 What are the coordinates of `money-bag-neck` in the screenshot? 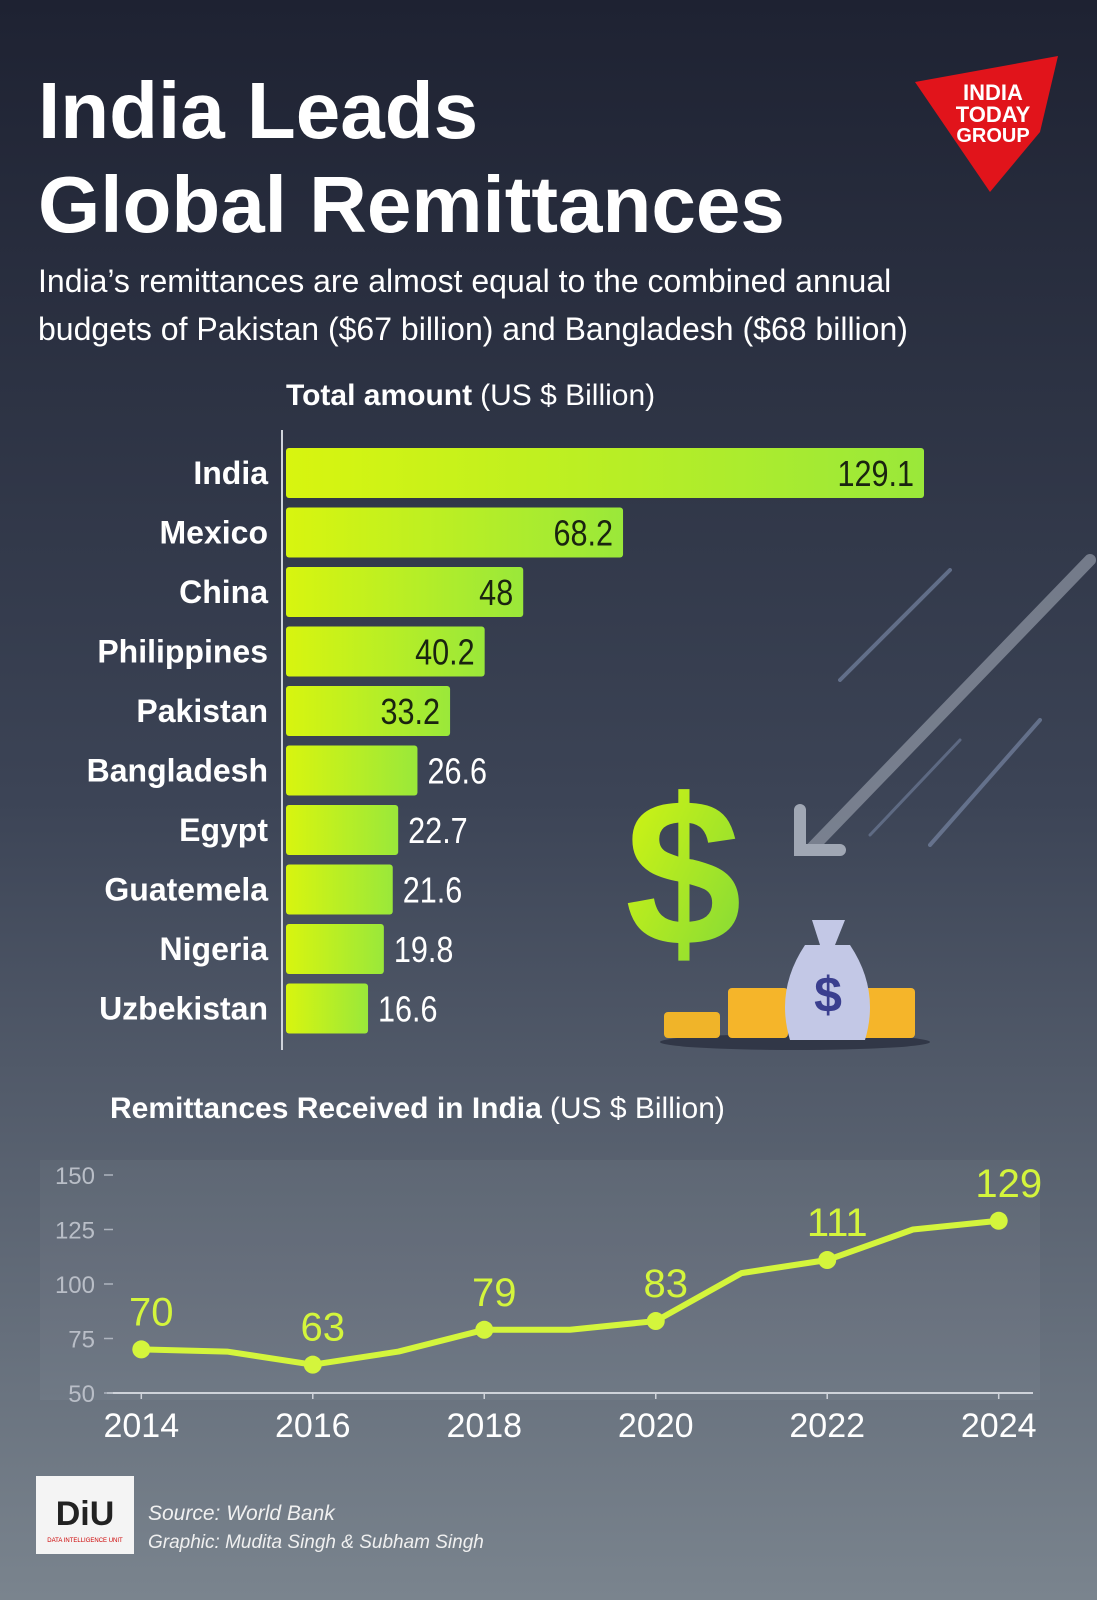 It's located at (828, 932).